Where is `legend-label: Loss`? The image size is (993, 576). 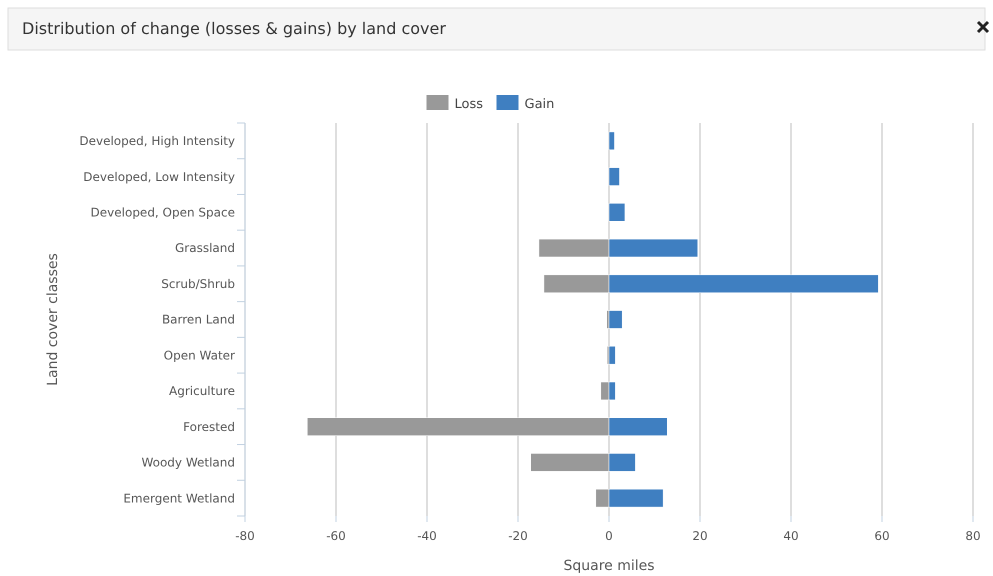 legend-label: Loss is located at coordinates (469, 104).